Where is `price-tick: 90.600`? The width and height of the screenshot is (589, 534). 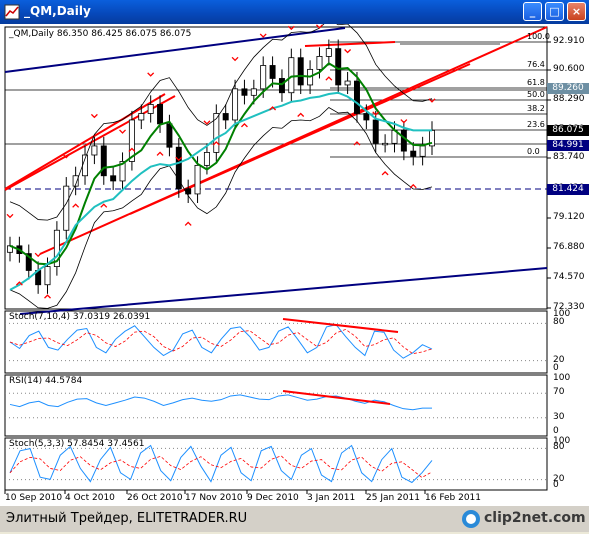 price-tick: 90.600 is located at coordinates (569, 69).